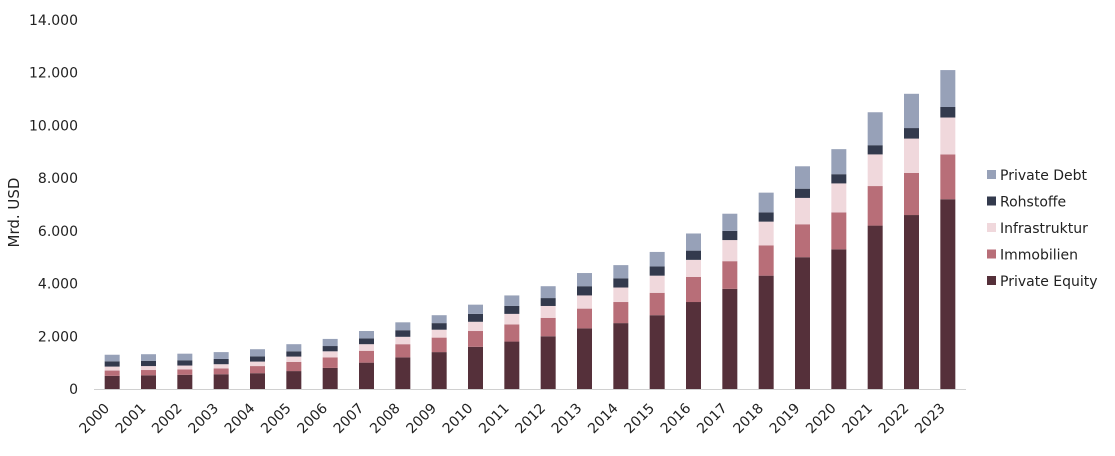  I want to click on x-tick-label: 2015, so click(639, 419).